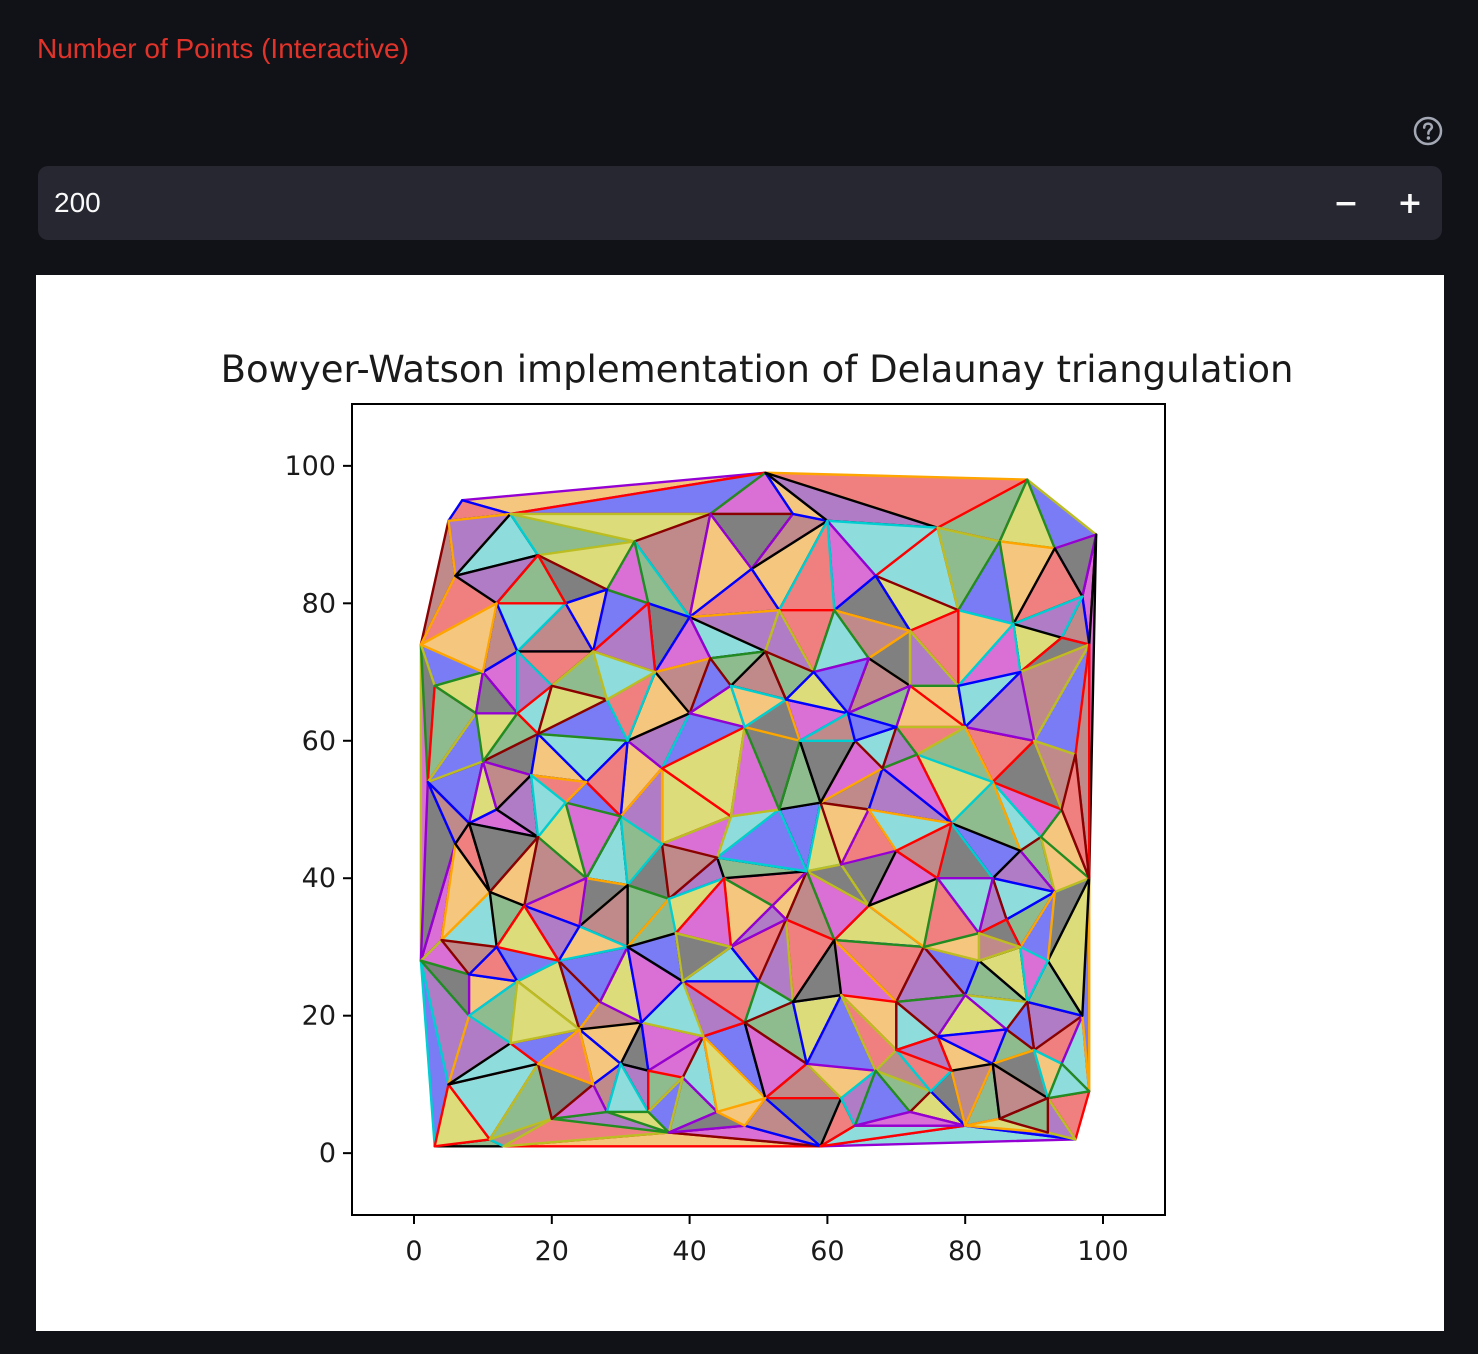  I want to click on x-tick-label: 80, so click(965, 1251).